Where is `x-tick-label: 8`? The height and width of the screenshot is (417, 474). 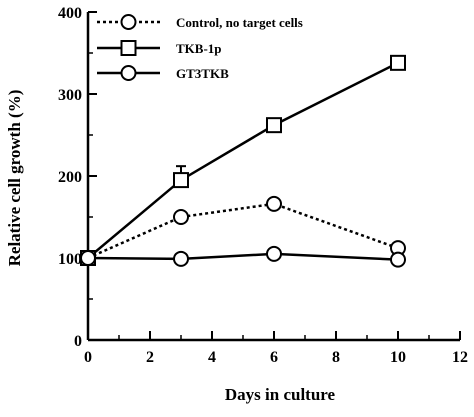
x-tick-label: 8 is located at coordinates (336, 357).